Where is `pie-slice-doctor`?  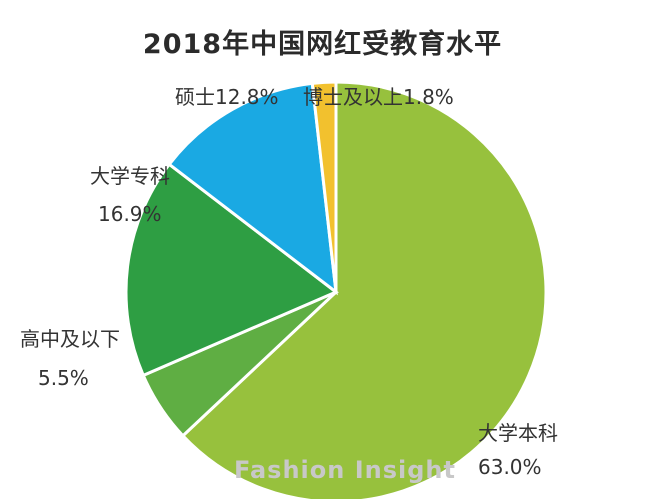 pie-slice-doctor is located at coordinates (324, 186).